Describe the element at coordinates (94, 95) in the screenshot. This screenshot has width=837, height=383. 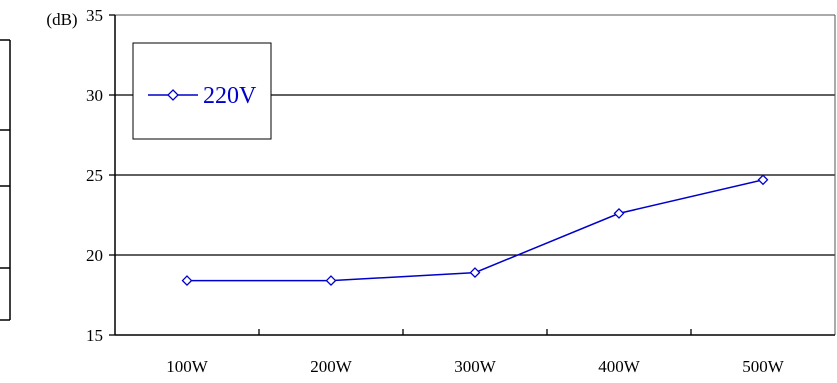
I see `y-tick-label: 30` at that location.